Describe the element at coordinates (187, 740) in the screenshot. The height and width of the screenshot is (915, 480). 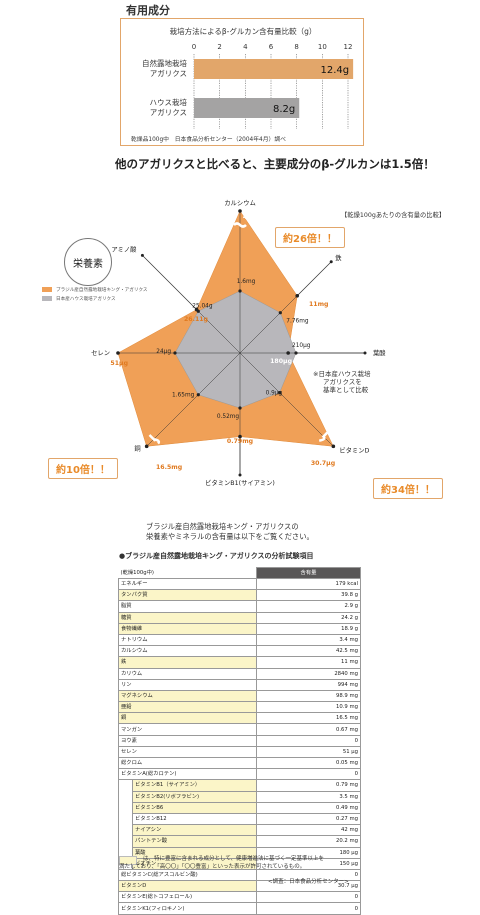
I see `nutrient-name: ヨウ素` at that location.